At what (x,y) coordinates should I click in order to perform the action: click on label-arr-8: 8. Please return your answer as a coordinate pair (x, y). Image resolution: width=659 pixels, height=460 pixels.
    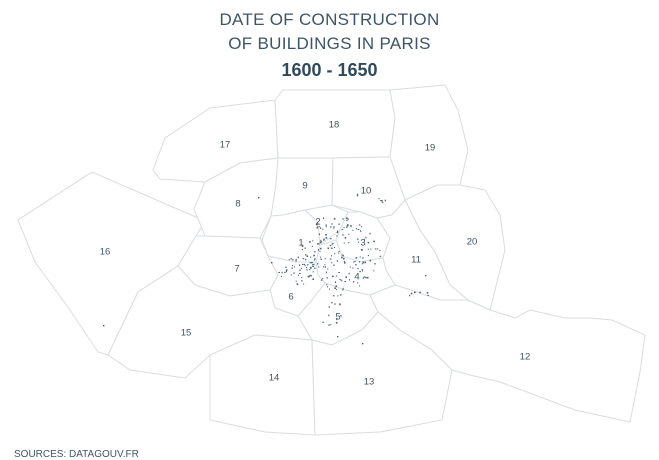
    Looking at the image, I should click on (237, 204).